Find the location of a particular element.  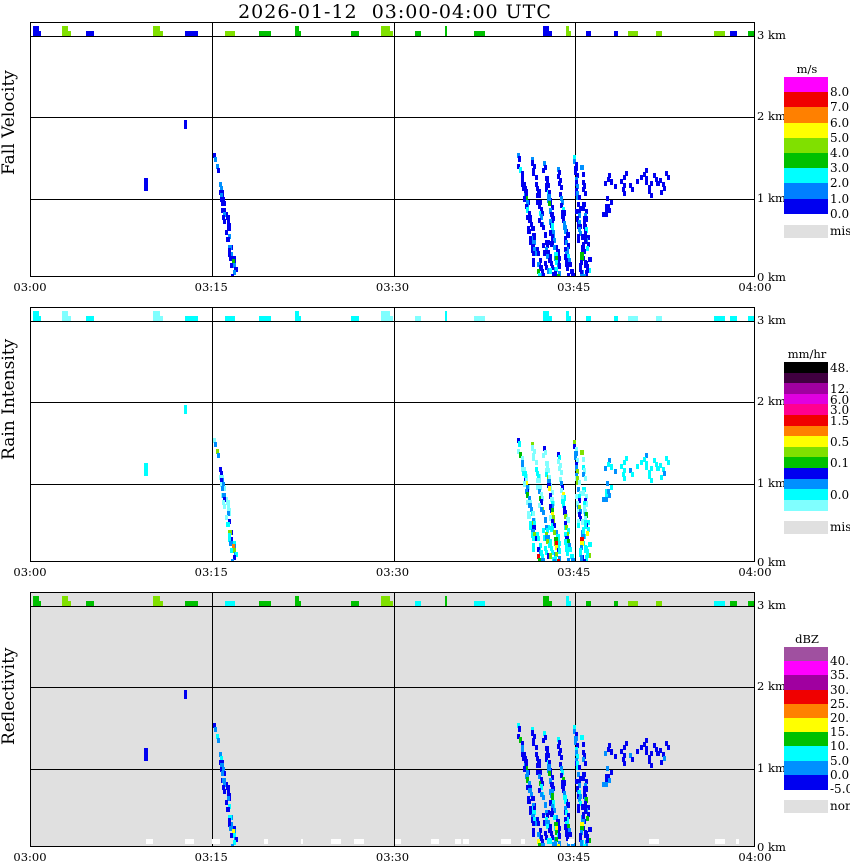

gridline-vertical is located at coordinates (575, 434).